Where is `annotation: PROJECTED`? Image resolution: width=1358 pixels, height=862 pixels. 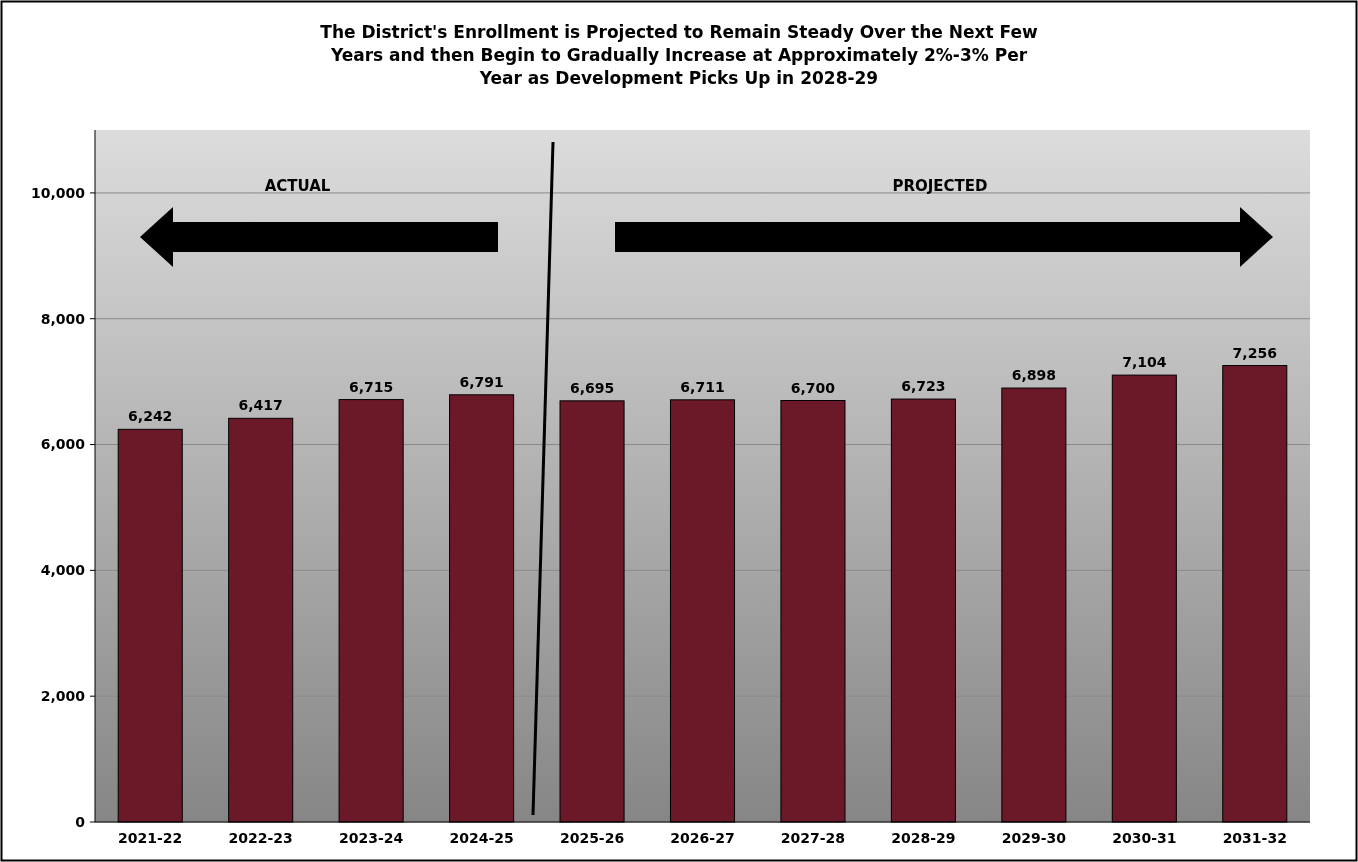 annotation: PROJECTED is located at coordinates (940, 185).